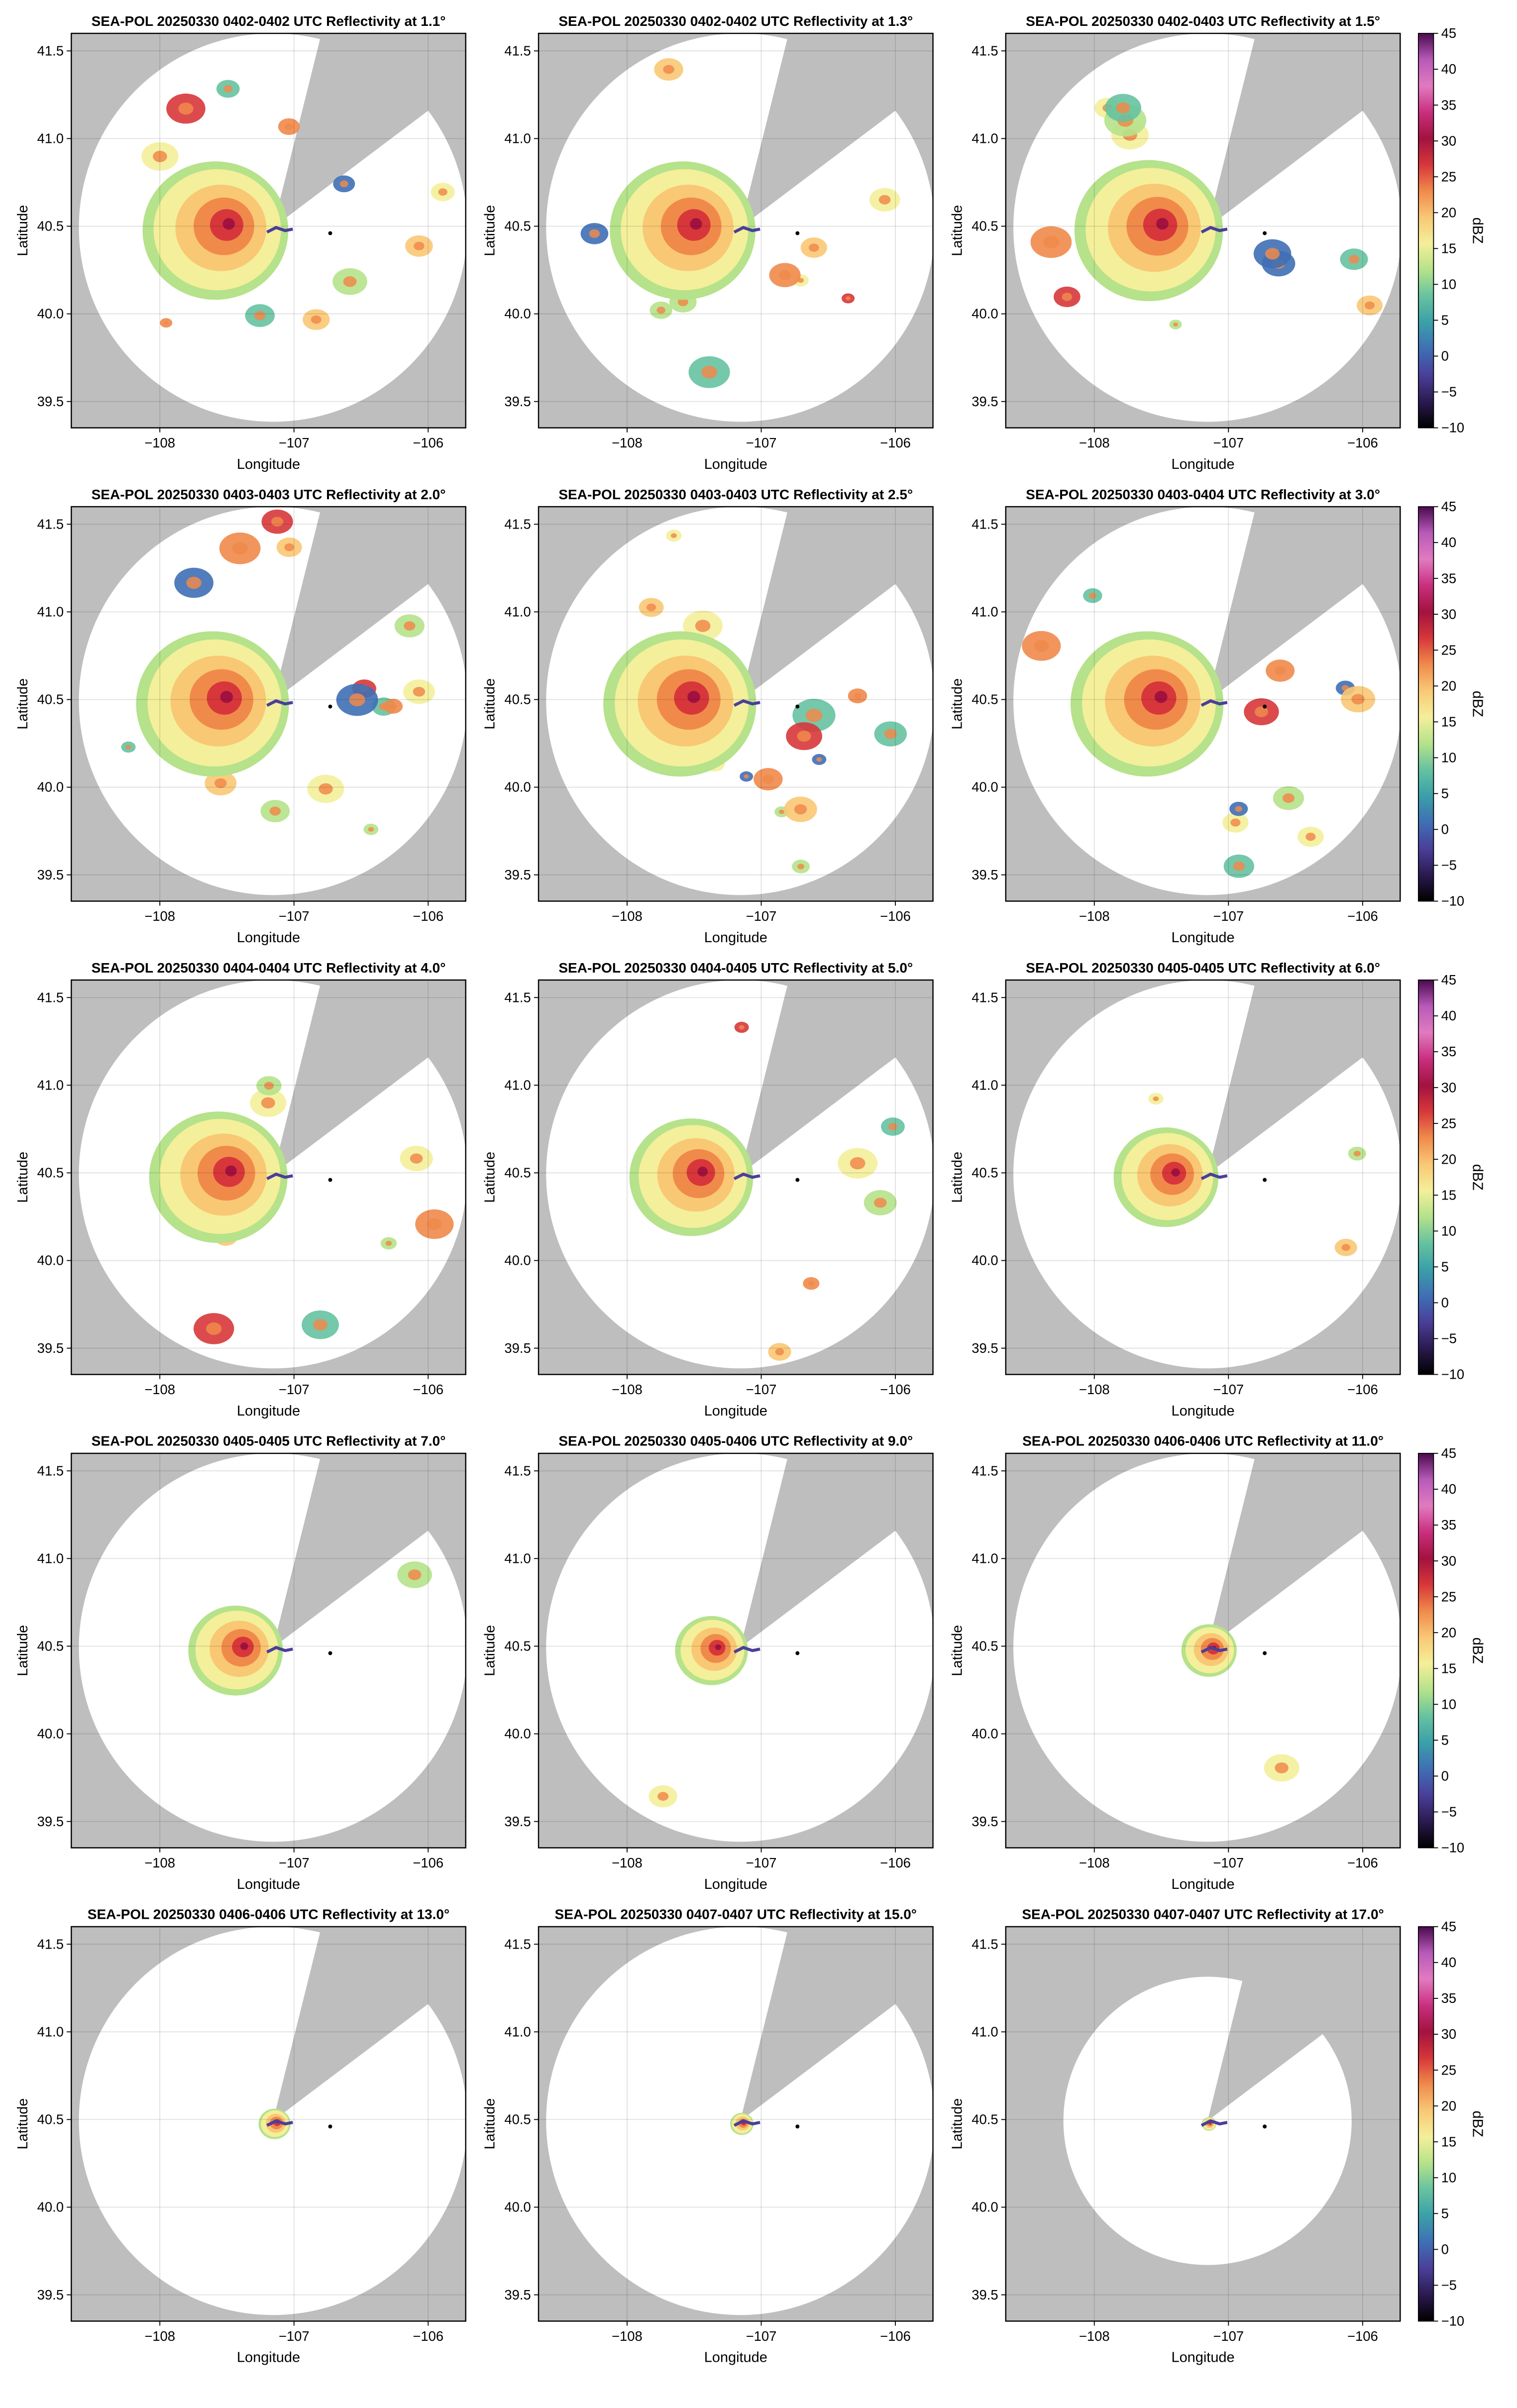 The image size is (1517, 2408). Describe the element at coordinates (23, 1177) in the screenshot. I see `y-axis-label: Latitude` at that location.